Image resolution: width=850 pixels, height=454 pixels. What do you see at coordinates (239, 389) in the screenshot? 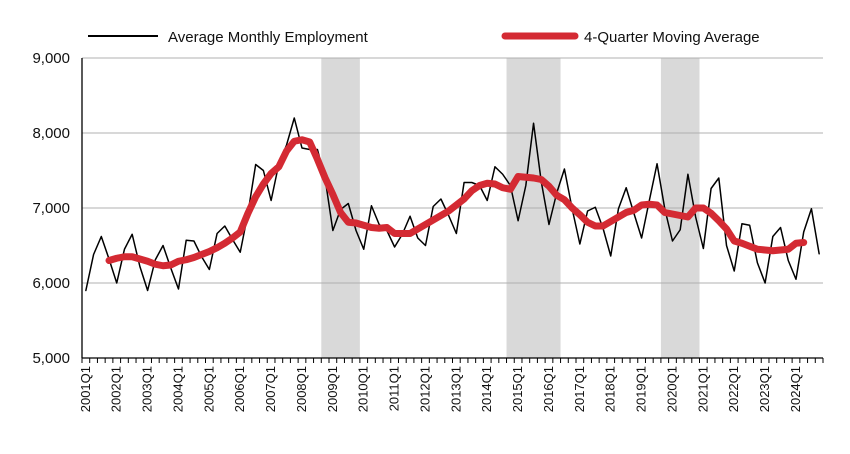
I see `x-tick-label: 2006Q1` at bounding box center [239, 389].